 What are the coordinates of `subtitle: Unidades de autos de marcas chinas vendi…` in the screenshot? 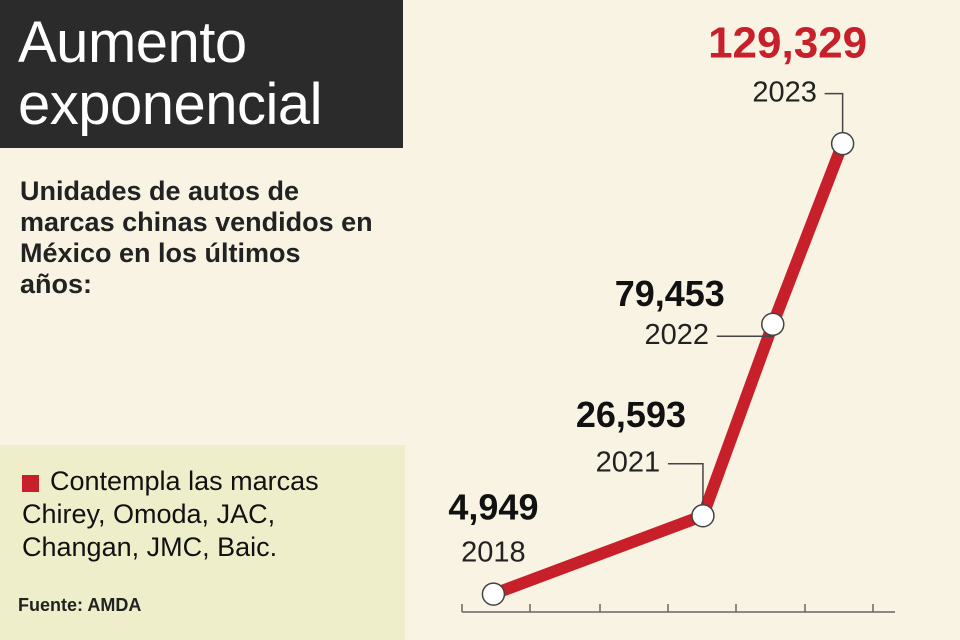 It's located at (196, 237).